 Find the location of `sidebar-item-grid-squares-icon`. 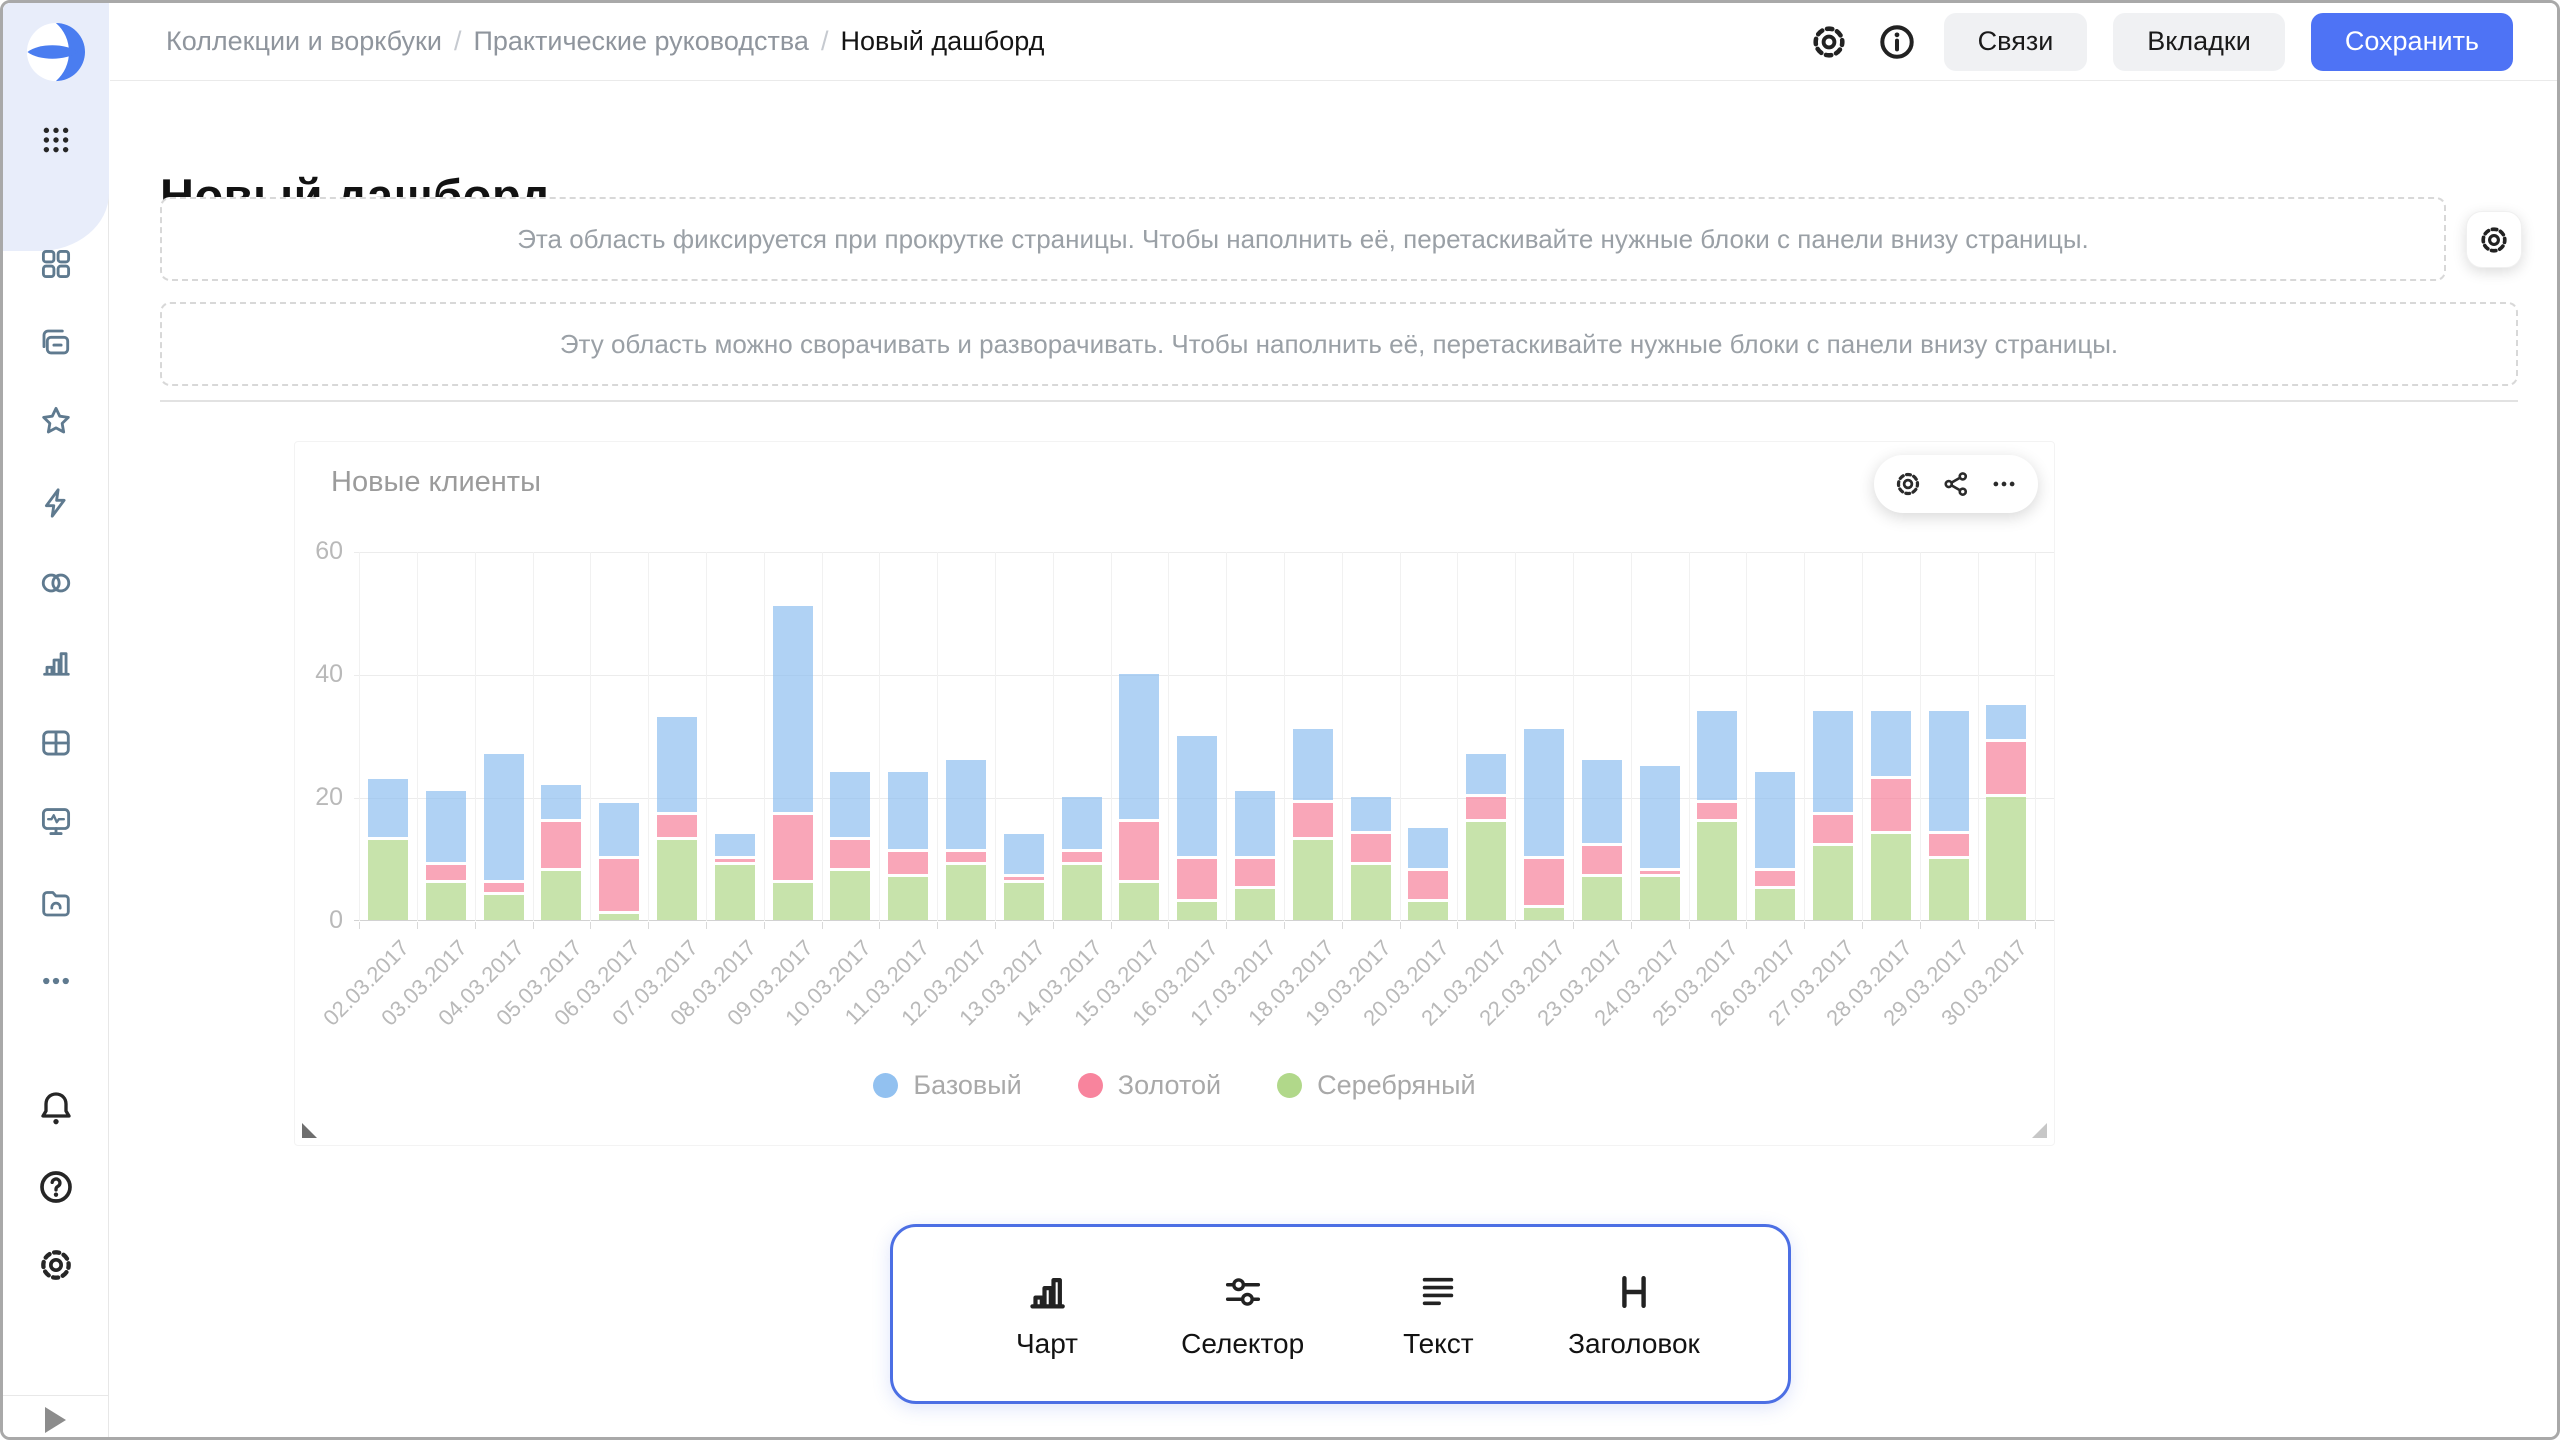

sidebar-item-grid-squares-icon is located at coordinates (56, 264).